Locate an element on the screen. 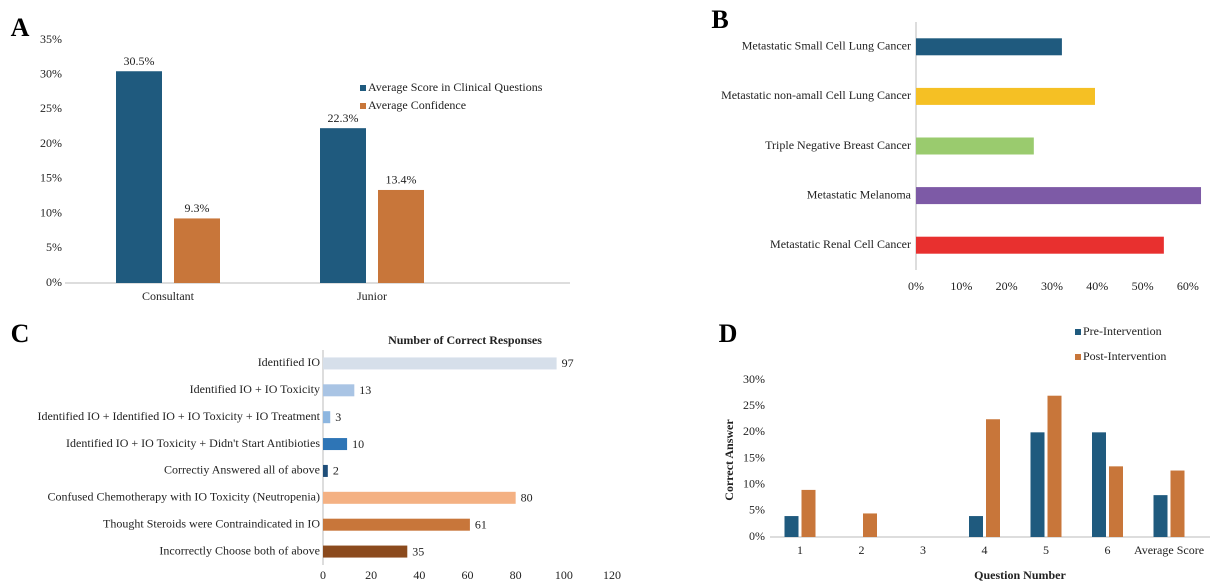 Image resolution: width=1210 pixels, height=583 pixels. legend-label: Post-Intervention is located at coordinates (1124, 356).